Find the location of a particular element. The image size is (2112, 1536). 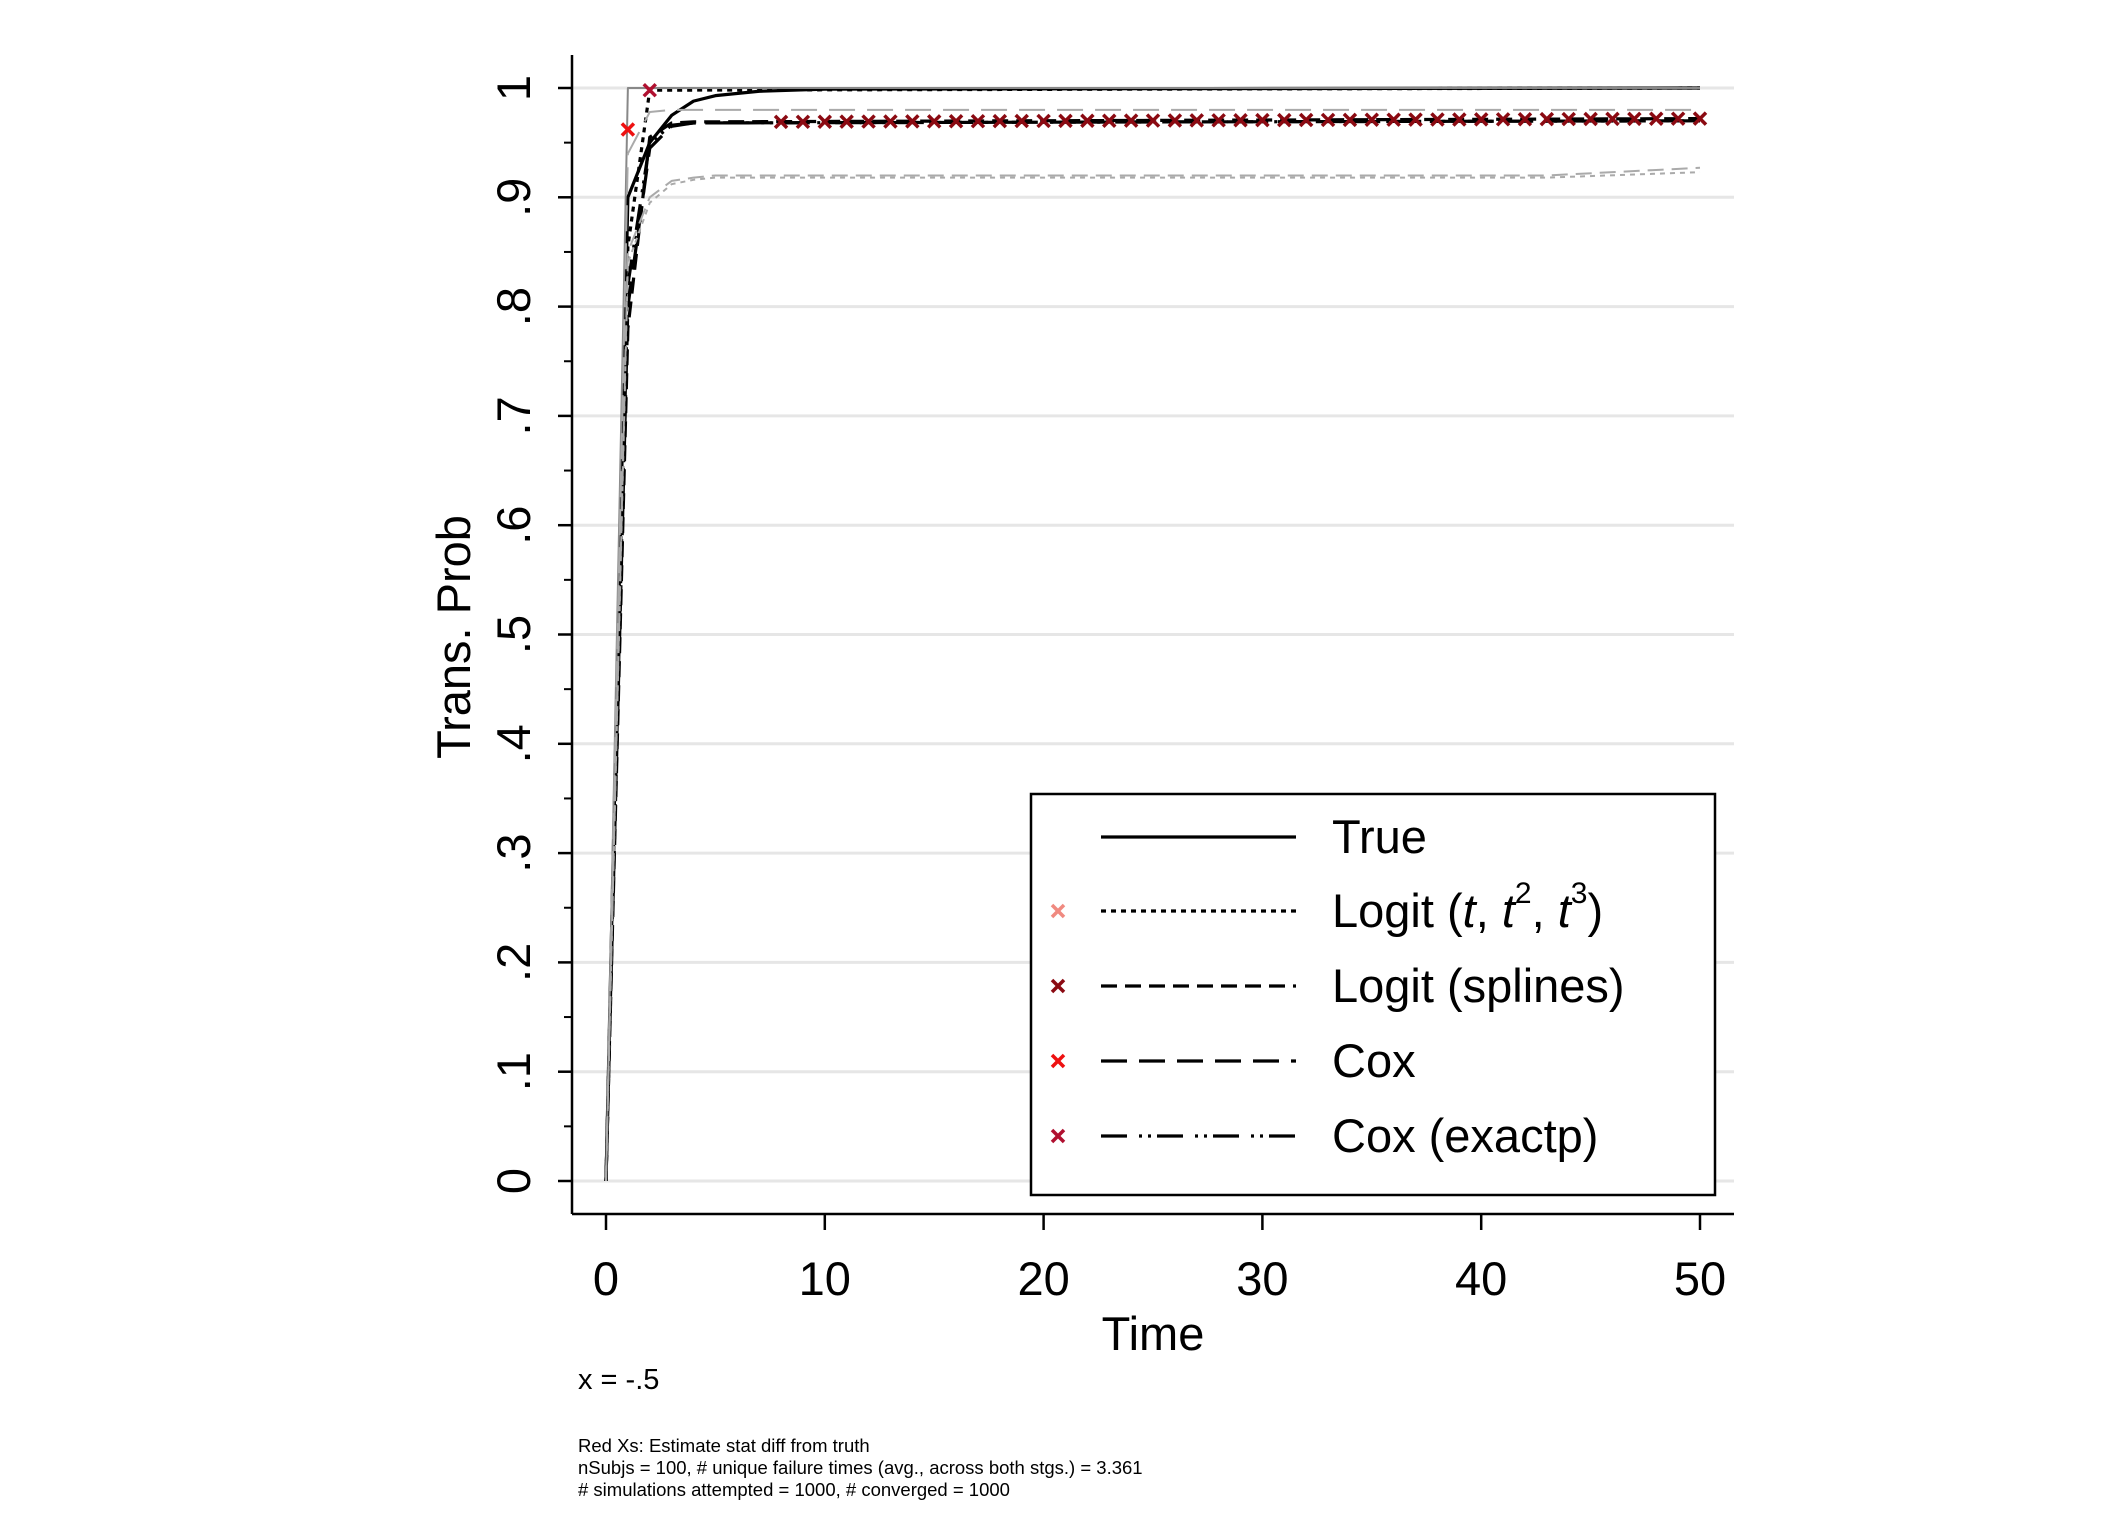

y-tick-label: .7 is located at coordinates (513, 415).